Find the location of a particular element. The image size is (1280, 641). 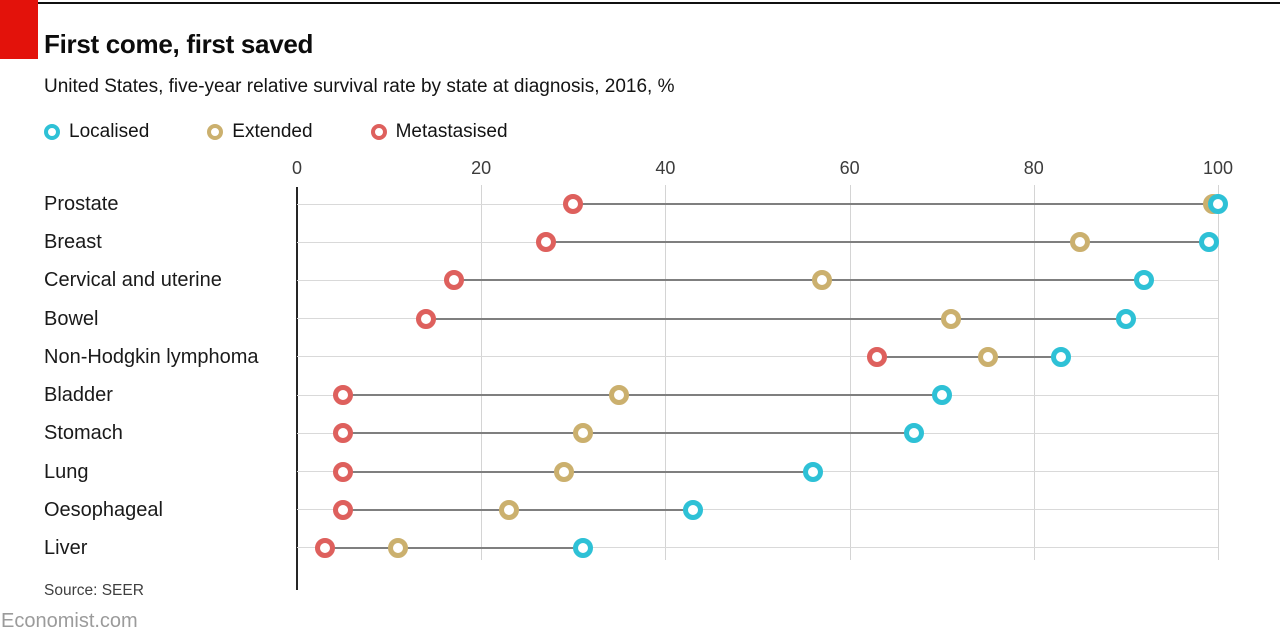

category-label: Bowel is located at coordinates (71, 318).